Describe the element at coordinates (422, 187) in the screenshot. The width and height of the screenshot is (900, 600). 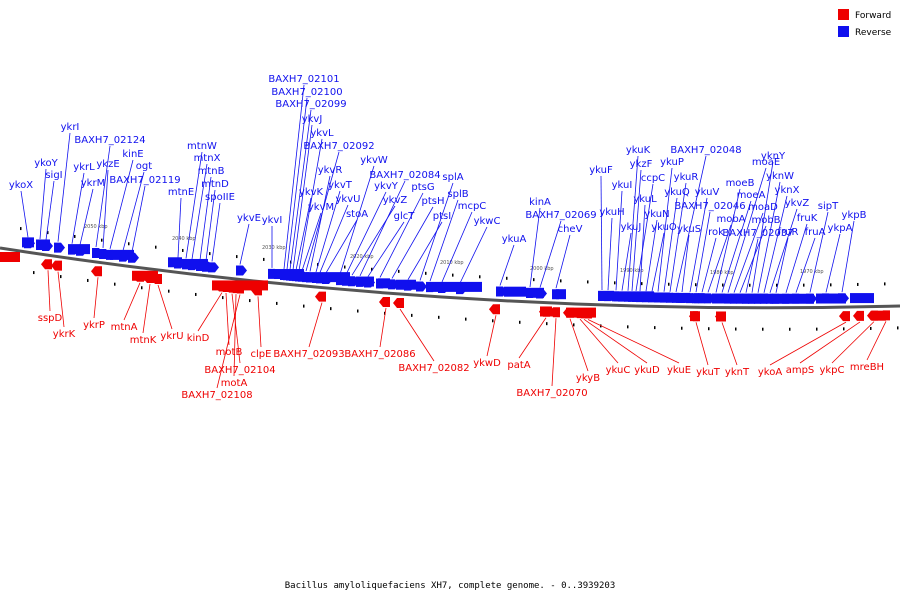
I see `reverse-gene-label: ptsG` at that location.